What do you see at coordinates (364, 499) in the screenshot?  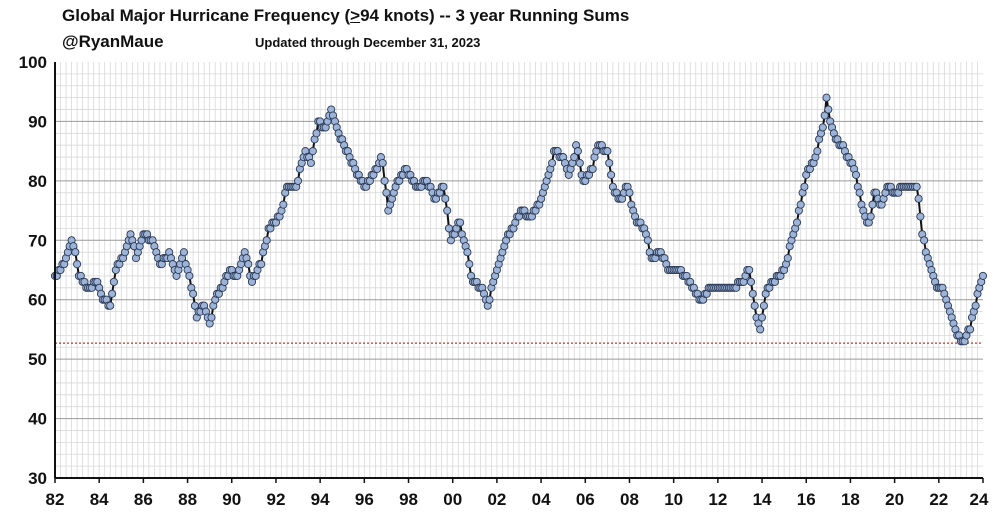 I see `x-tick-label: 96` at bounding box center [364, 499].